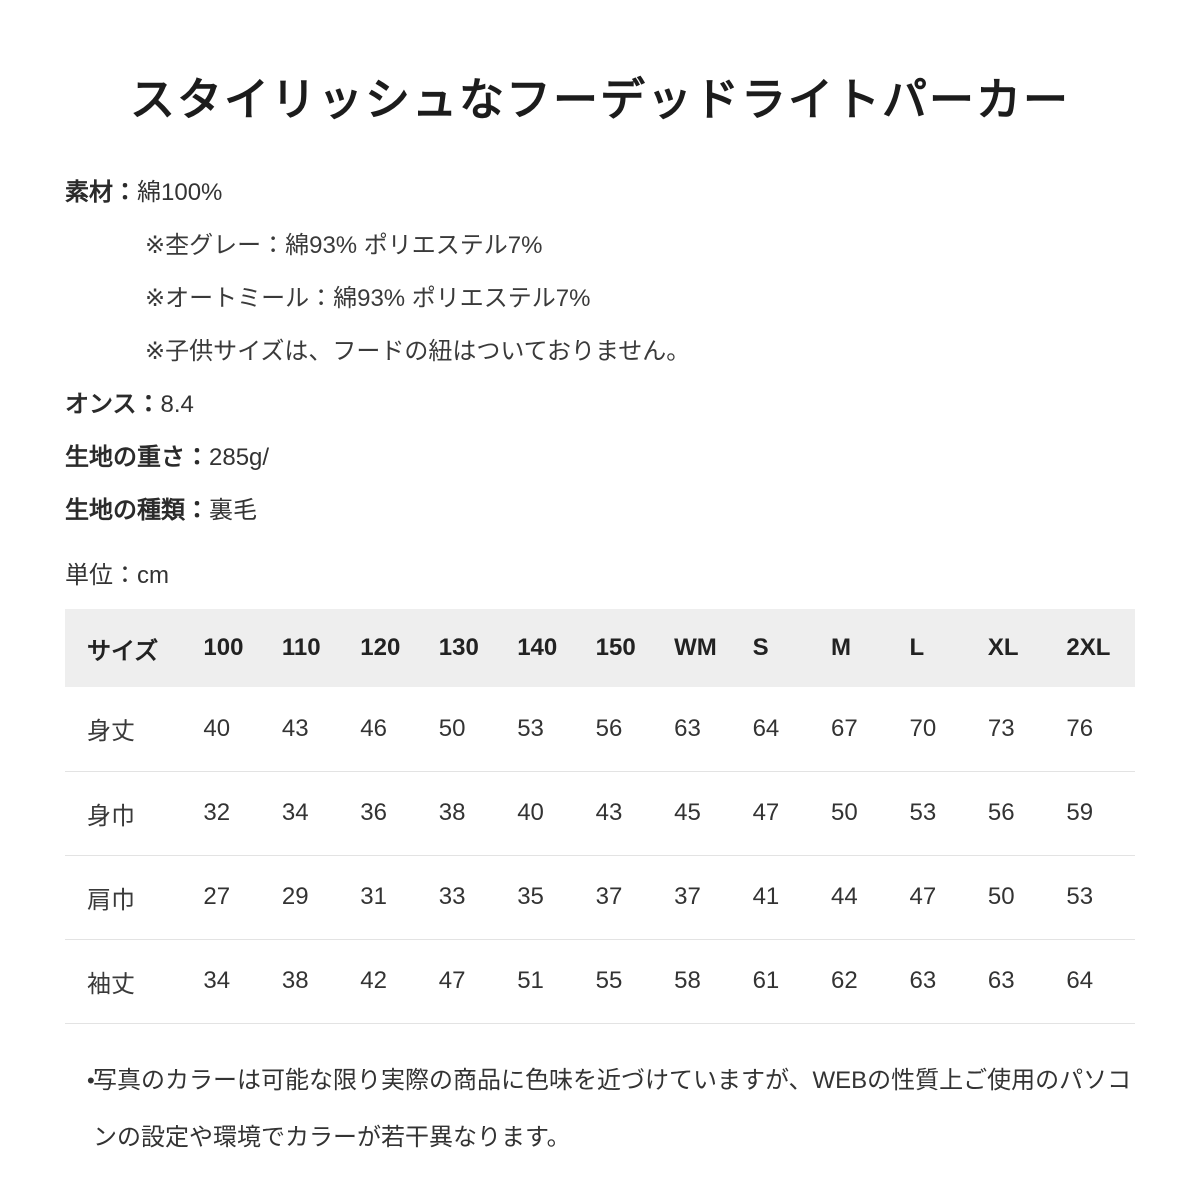 This screenshot has height=1199, width=1200. I want to click on size-column-header: 2XL, so click(1095, 648).